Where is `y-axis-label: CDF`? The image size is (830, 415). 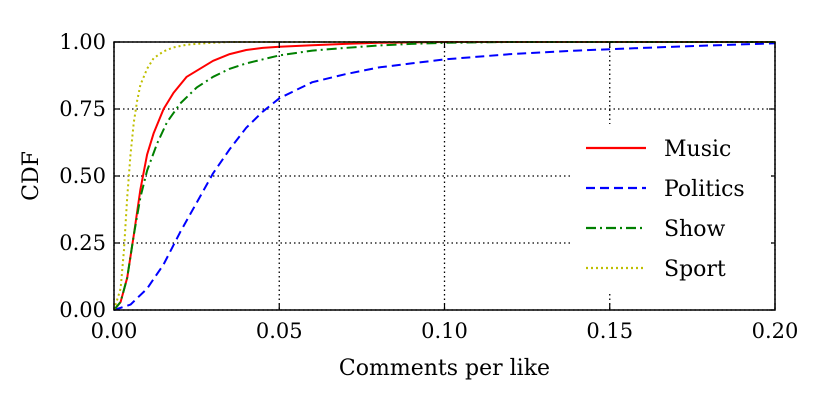 y-axis-label: CDF is located at coordinates (31, 176).